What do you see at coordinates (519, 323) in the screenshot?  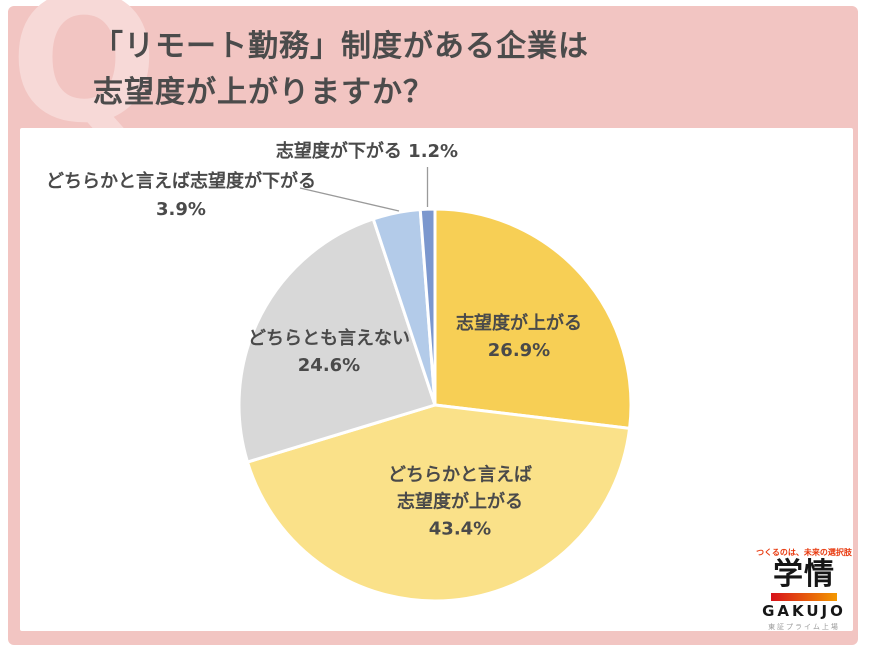 I see `slice-label-up-text: 志望度が上がる` at bounding box center [519, 323].